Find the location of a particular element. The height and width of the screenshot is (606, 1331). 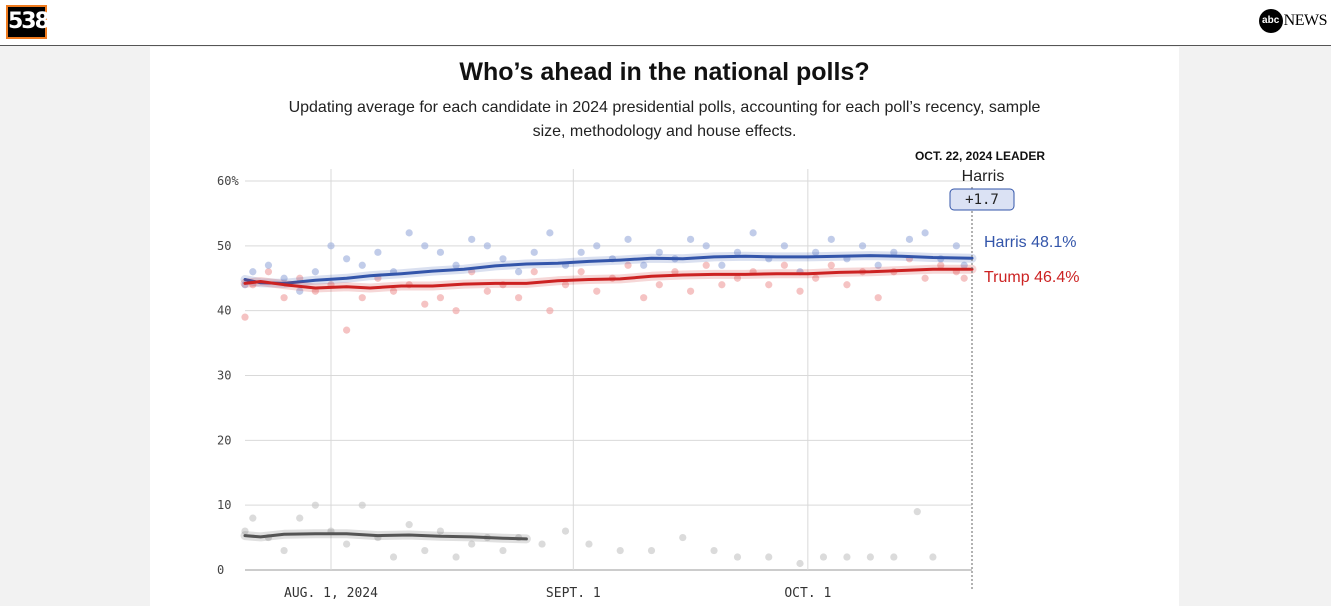

abc-news-logo: abc NEWS is located at coordinates (1293, 21).